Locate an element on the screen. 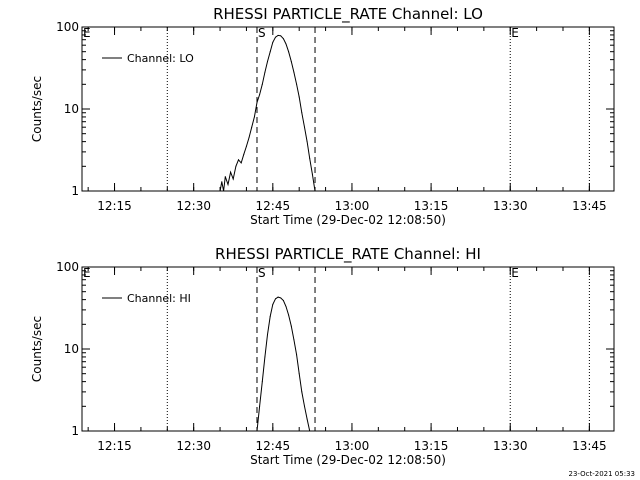 This screenshot has width=640, height=480. chart-title: RHESSI PARTICLE_RATE Channel: HI is located at coordinates (348, 254).